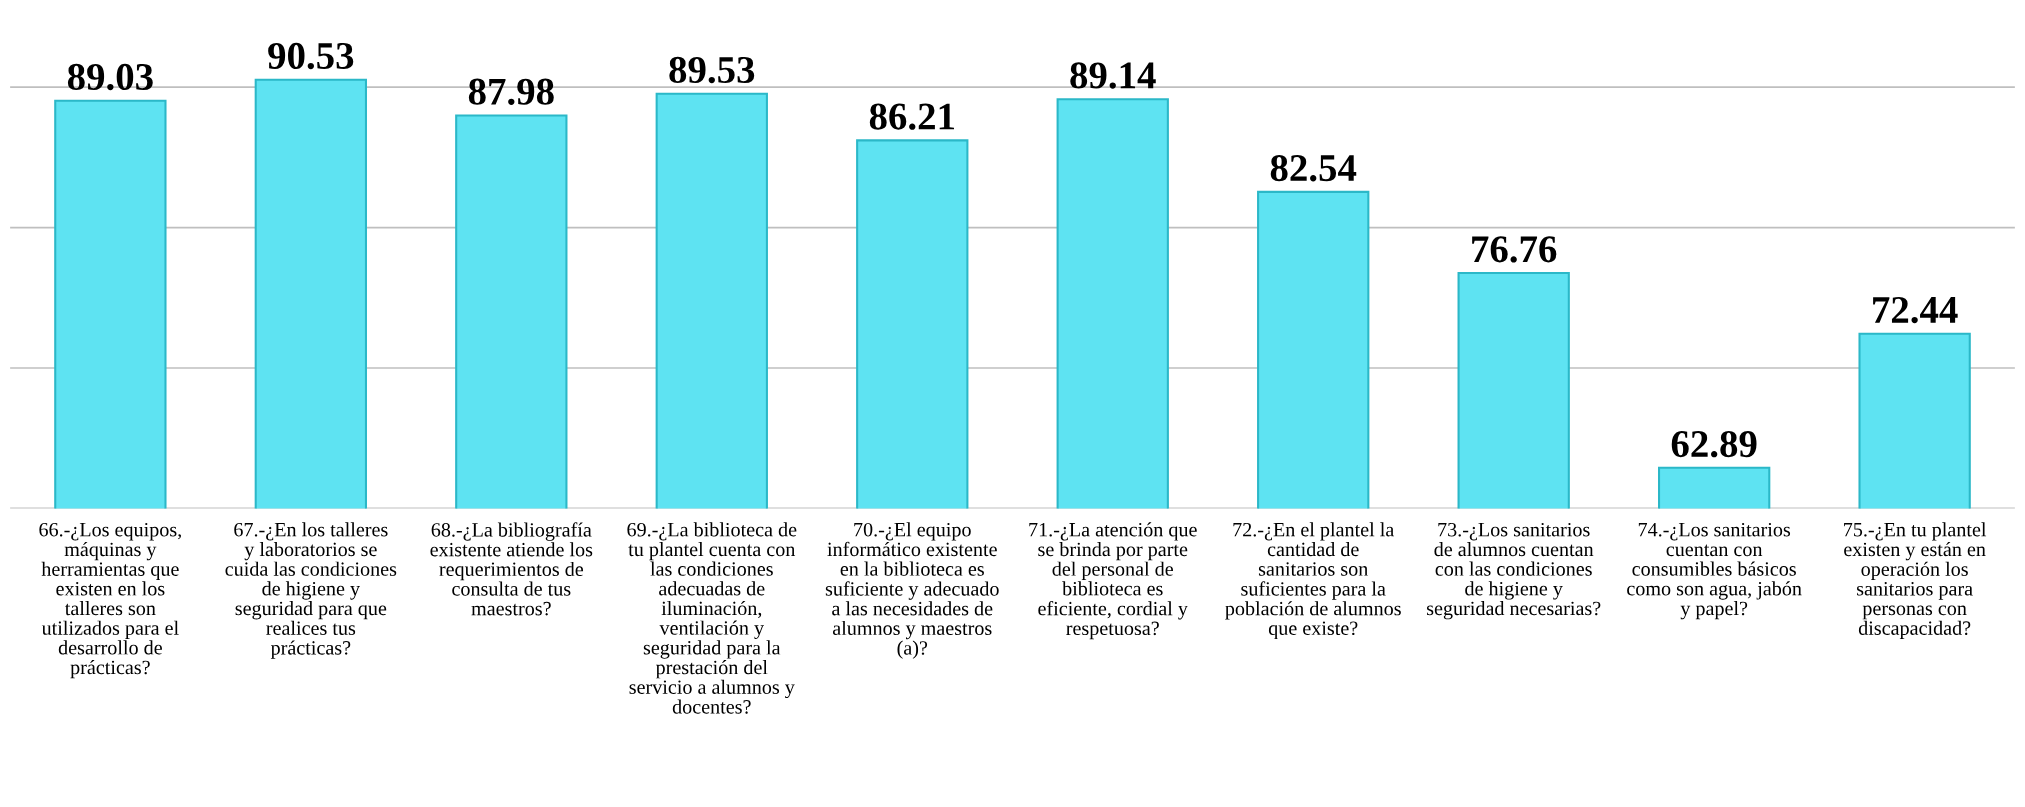  Describe the element at coordinates (911, 116) in the screenshot. I see `data-label: 86.21` at that location.